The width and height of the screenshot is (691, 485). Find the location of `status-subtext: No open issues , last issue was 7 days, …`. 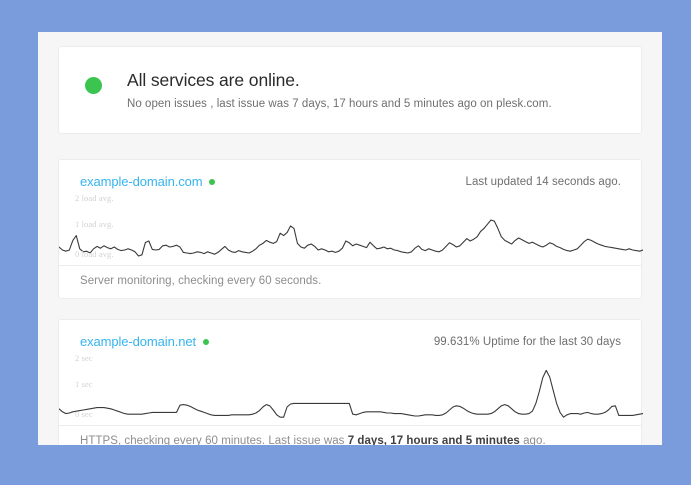

status-subtext: No open issues , last issue was 7 days, … is located at coordinates (339, 104).